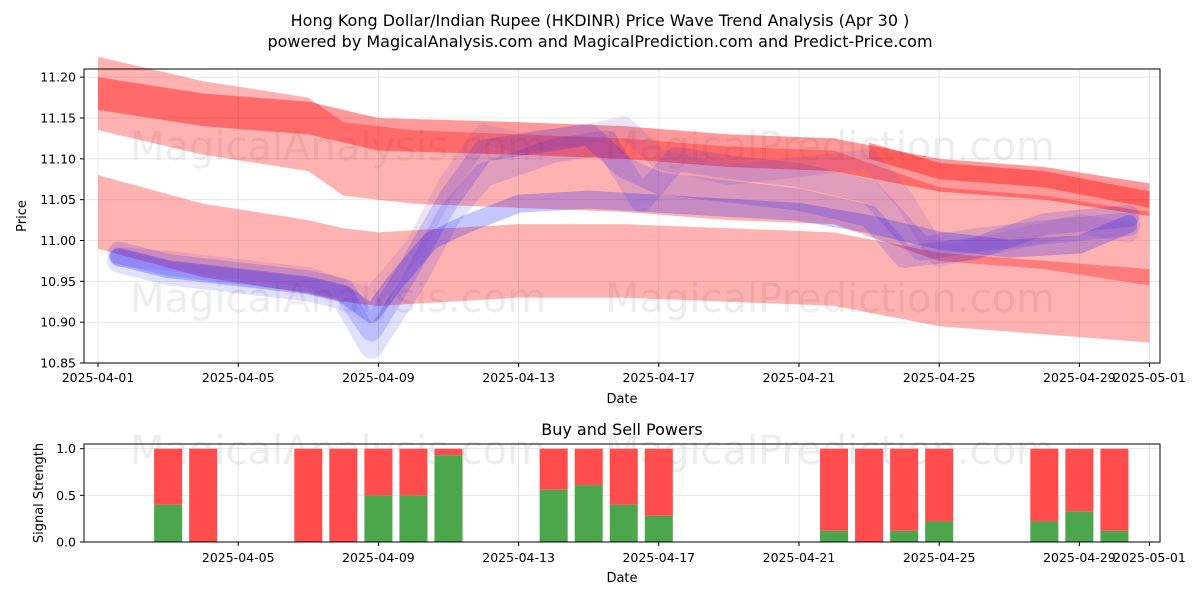 This screenshot has width=1200, height=604. What do you see at coordinates (799, 557) in the screenshot?
I see `power-xtick-label-4: 2025-04-21` at bounding box center [799, 557].